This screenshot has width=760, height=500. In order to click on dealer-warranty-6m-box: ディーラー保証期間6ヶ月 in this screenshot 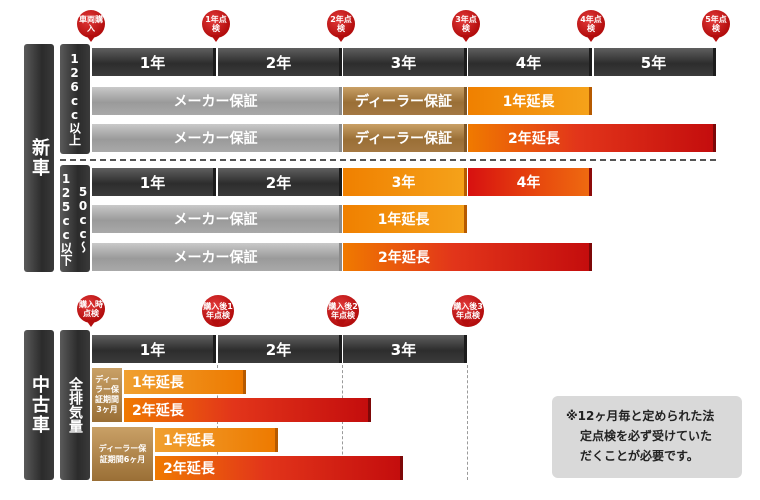, I will do `click(122, 454)`.